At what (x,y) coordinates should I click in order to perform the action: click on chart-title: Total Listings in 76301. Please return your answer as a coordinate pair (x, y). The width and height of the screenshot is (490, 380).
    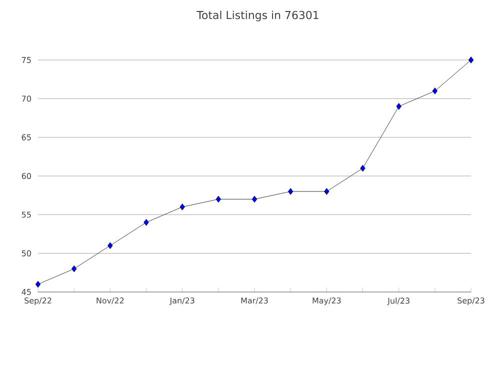
    Looking at the image, I should click on (257, 16).